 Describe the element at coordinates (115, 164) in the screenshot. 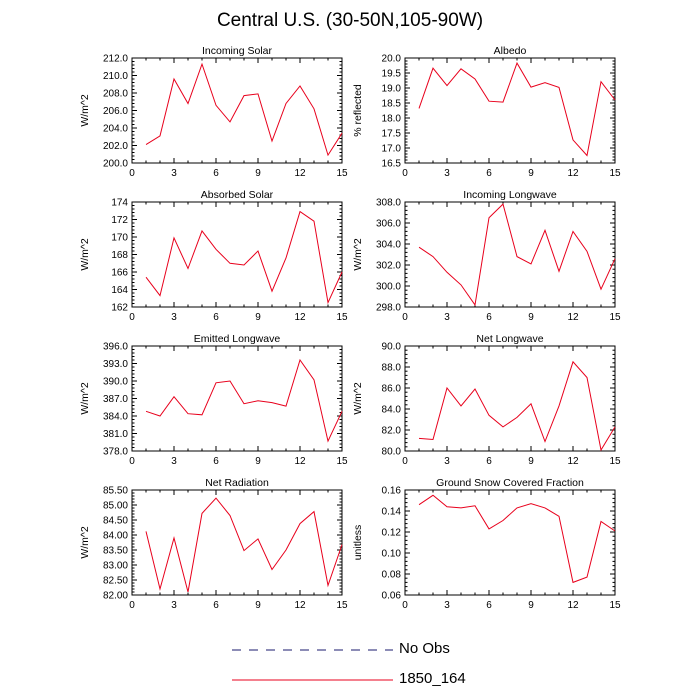

I see `y-tick-label: 200.0` at that location.